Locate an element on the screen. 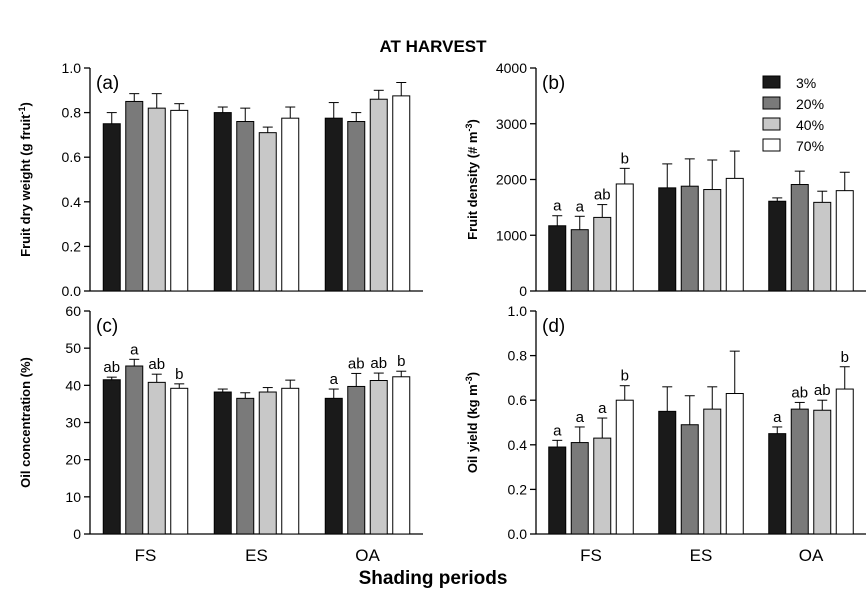 The image size is (866, 591). legend-label: 40% is located at coordinates (810, 125).